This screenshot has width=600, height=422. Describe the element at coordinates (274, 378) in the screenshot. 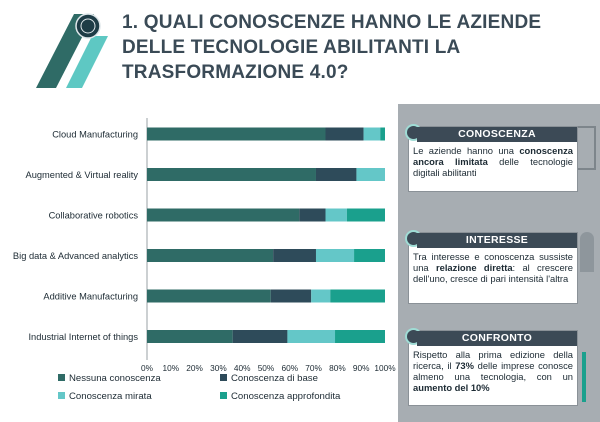

I see `legend-label: Conoscenza di base` at that location.